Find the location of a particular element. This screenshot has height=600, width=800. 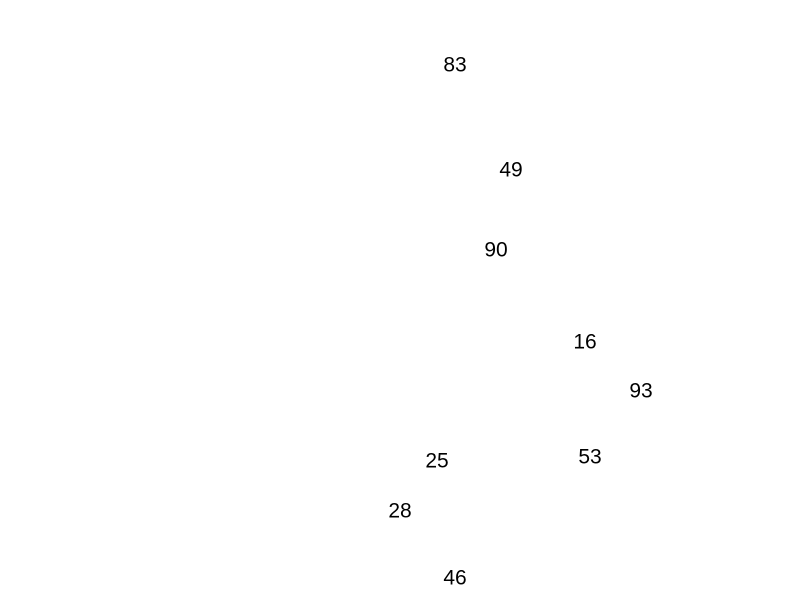

number-label: 93 is located at coordinates (641, 391).